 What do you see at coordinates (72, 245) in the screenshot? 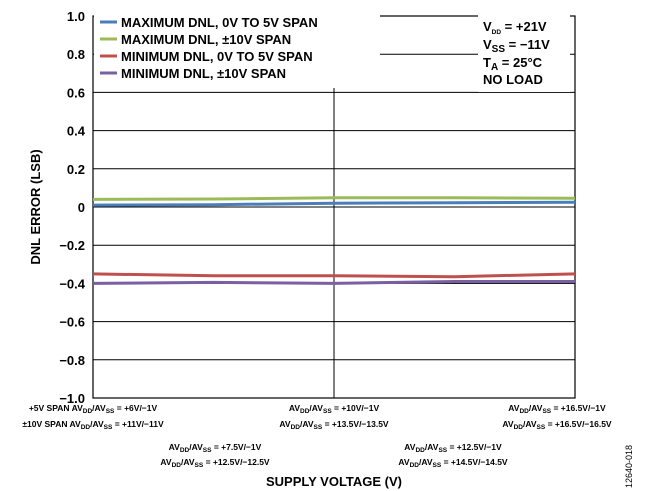
I see `y-tick-label: −0.2` at bounding box center [72, 245].